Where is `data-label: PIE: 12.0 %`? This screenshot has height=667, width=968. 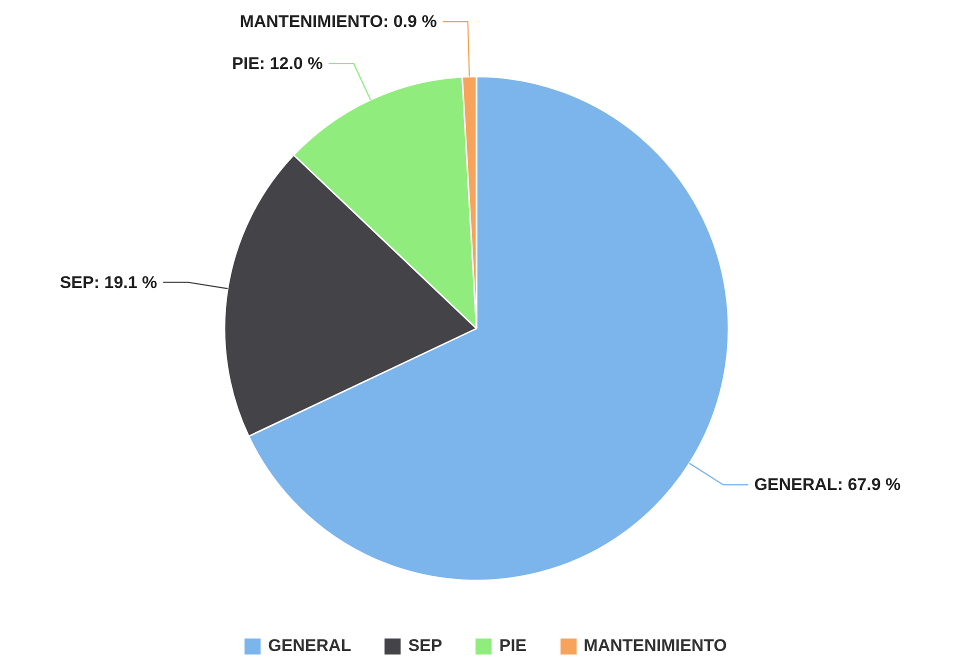 data-label: PIE: 12.0 % is located at coordinates (277, 64).